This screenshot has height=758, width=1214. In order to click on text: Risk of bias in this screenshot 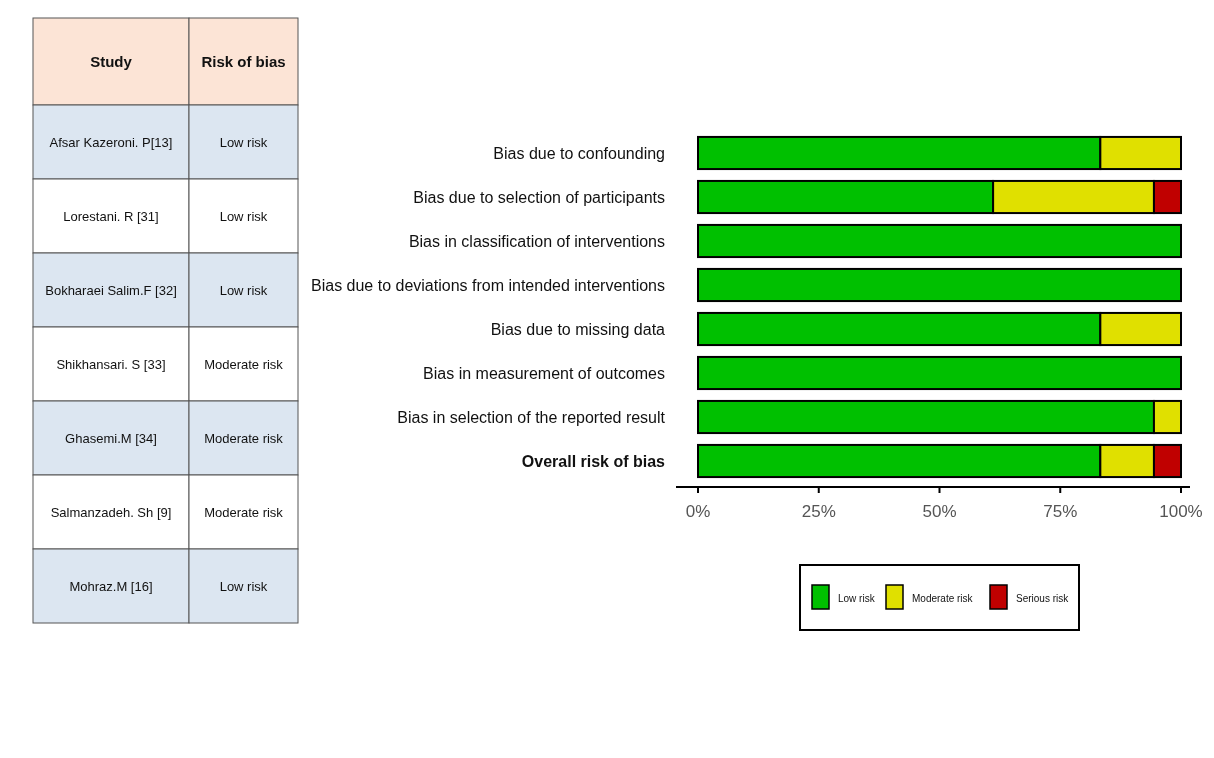, I will do `click(243, 61)`.